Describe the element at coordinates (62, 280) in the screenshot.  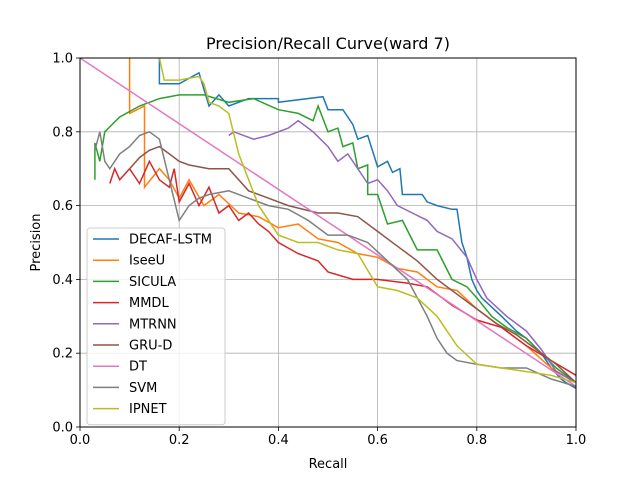
I see `y-tick-label: 0.4` at that location.